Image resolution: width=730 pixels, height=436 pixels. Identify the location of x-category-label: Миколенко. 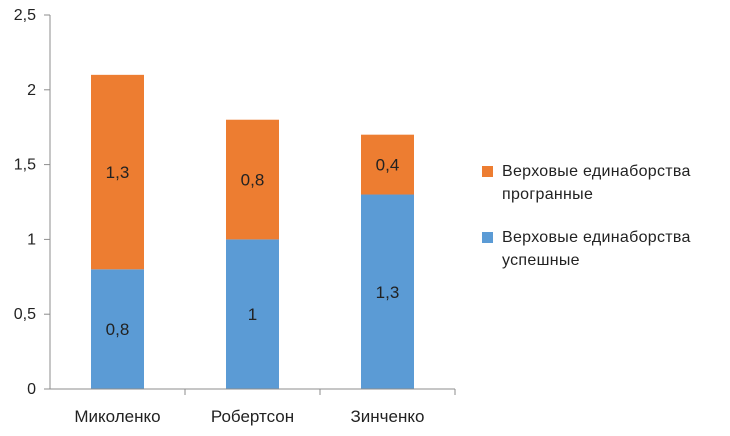
(117, 416).